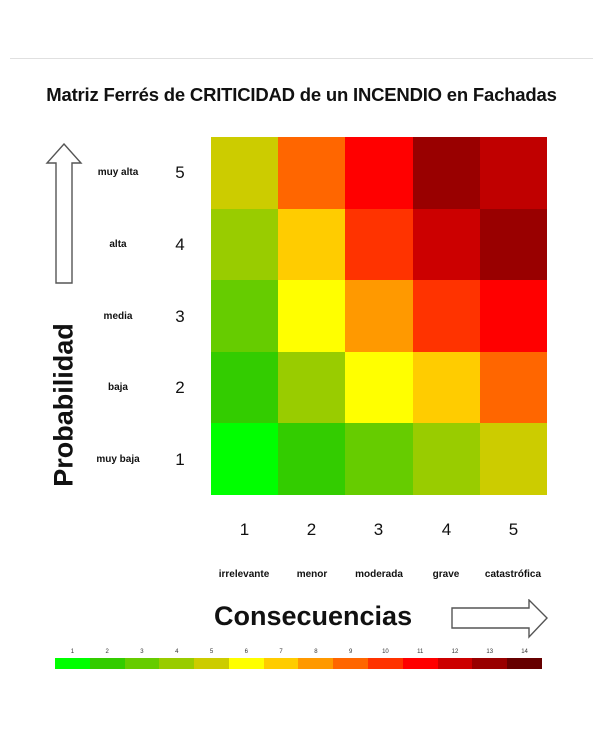 This screenshot has width=603, height=735. What do you see at coordinates (180, 459) in the screenshot?
I see `y-level-number: 1` at bounding box center [180, 459].